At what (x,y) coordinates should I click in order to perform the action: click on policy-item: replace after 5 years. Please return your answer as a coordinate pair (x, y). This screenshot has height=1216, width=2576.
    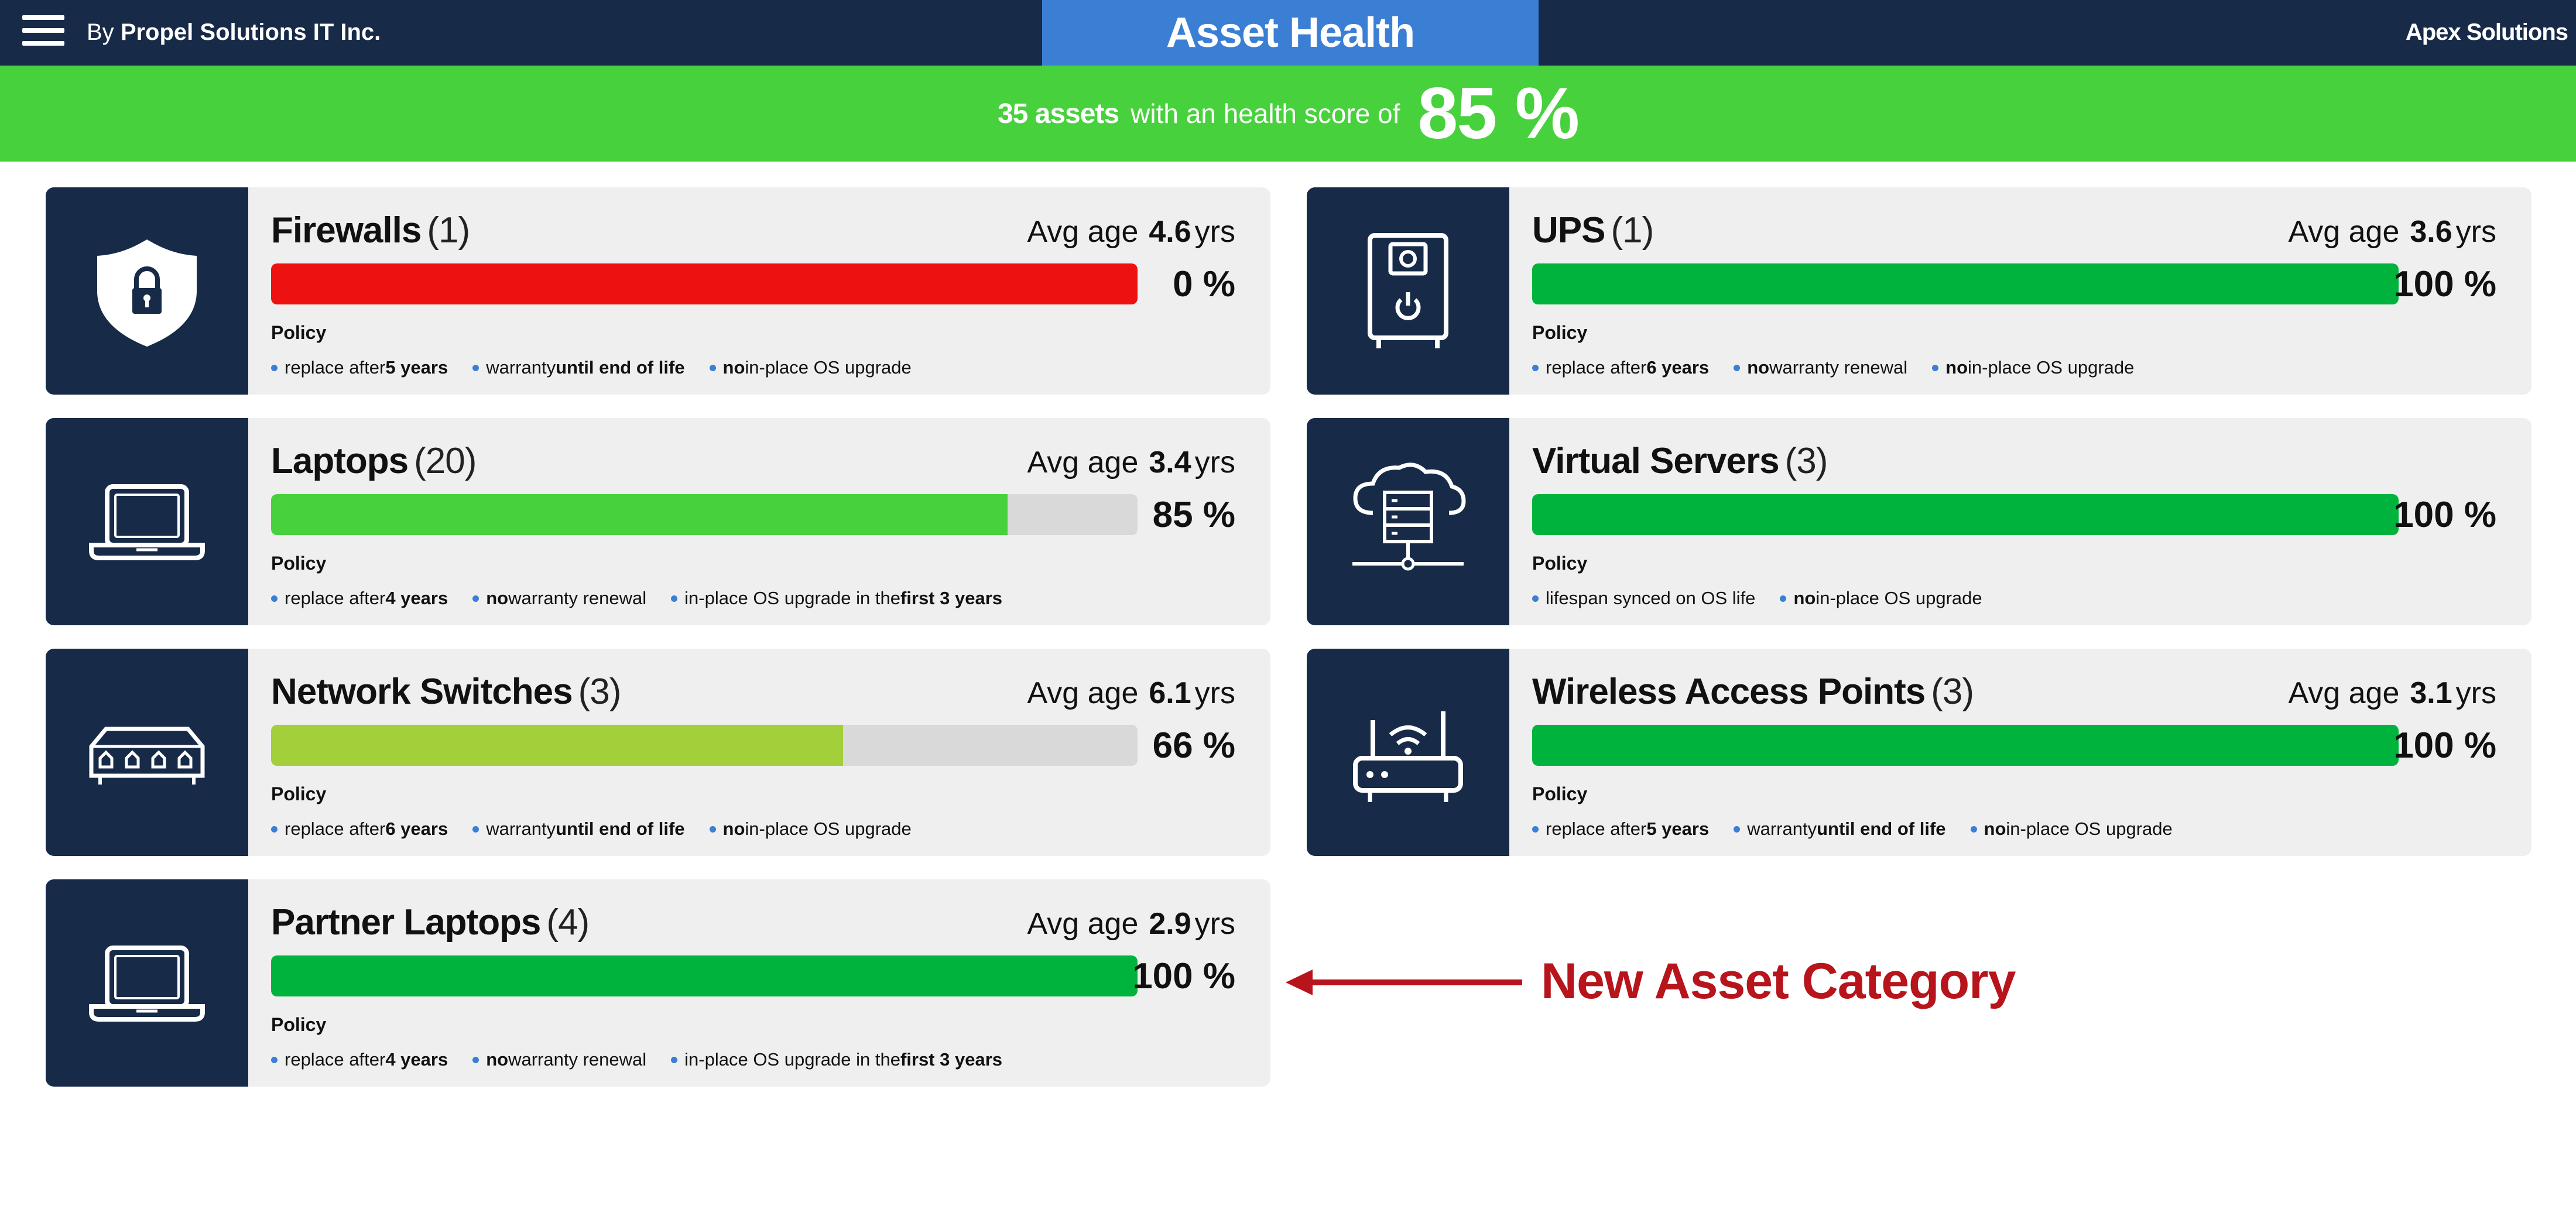
    Looking at the image, I should click on (1620, 829).